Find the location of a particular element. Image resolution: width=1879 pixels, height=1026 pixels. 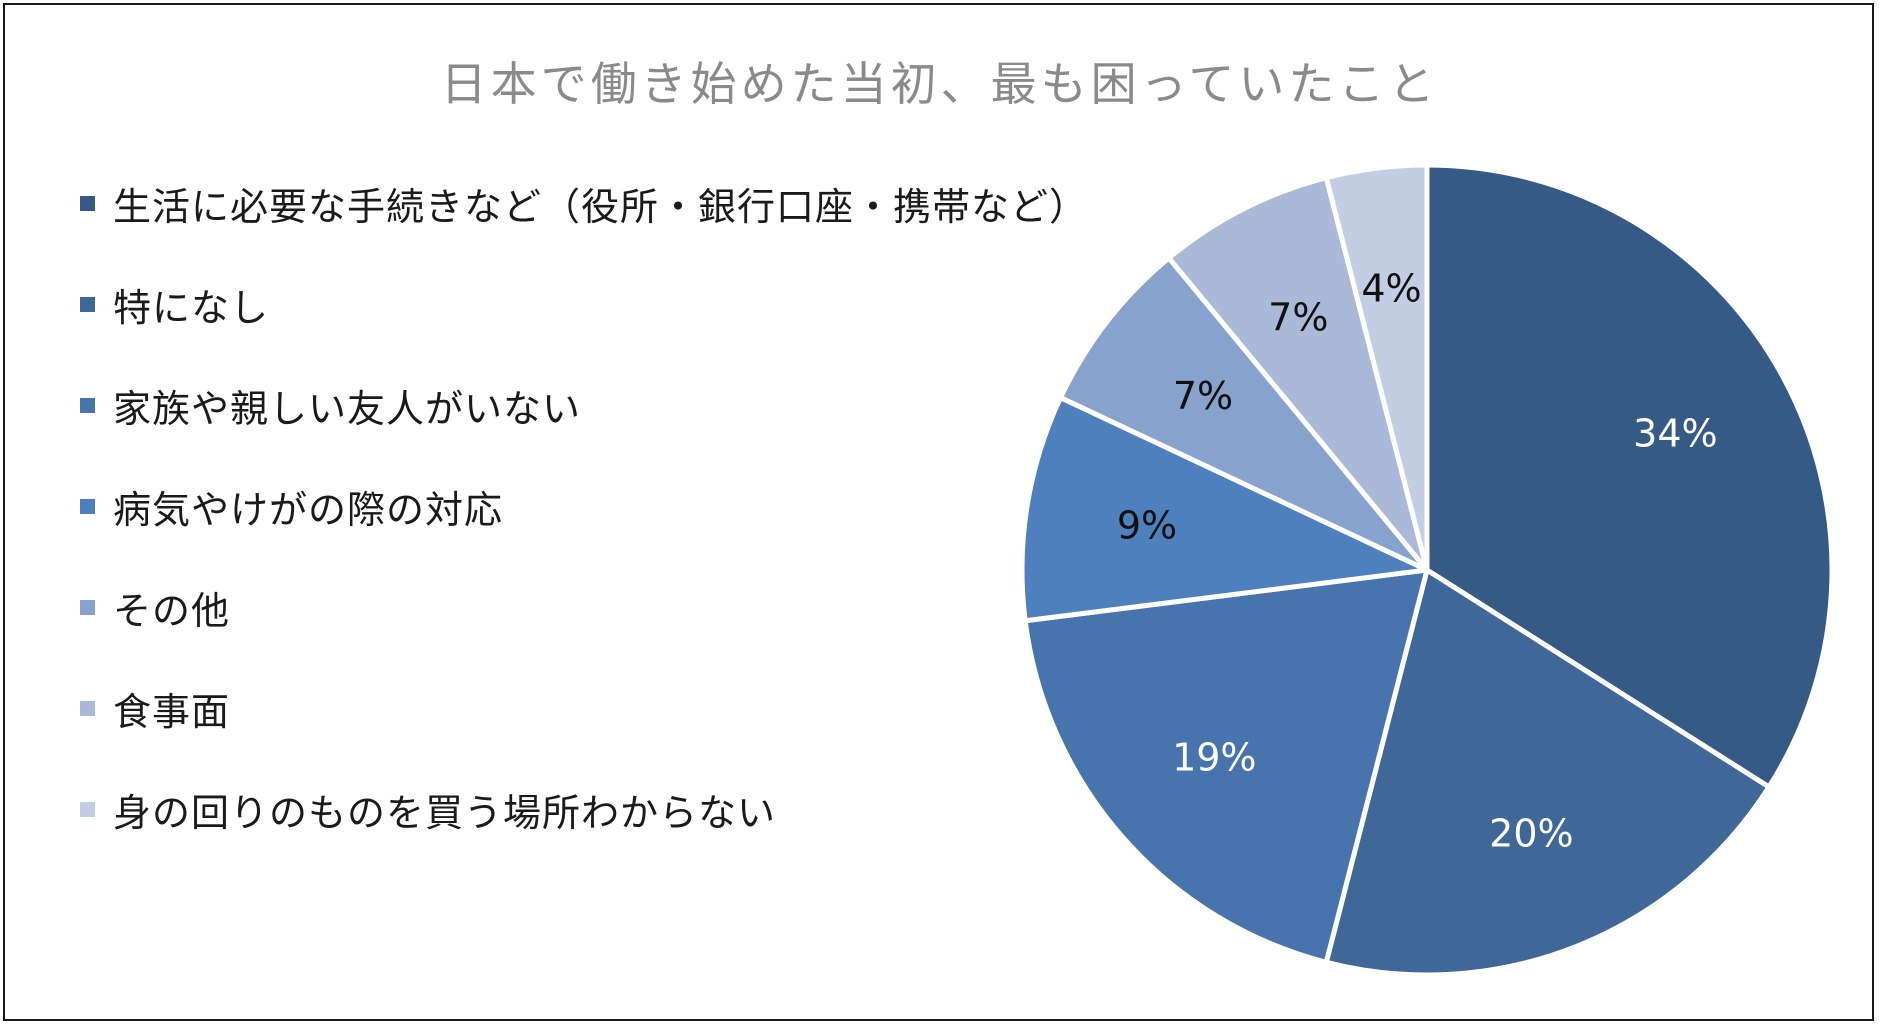

legend-label: 身の回りのものを買う場所わからない is located at coordinates (445, 813).